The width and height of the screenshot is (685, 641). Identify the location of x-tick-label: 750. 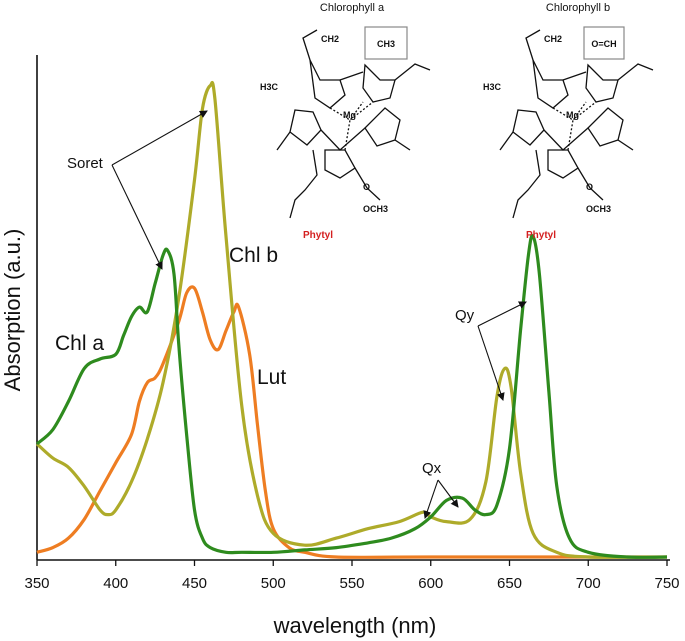
(666, 583).